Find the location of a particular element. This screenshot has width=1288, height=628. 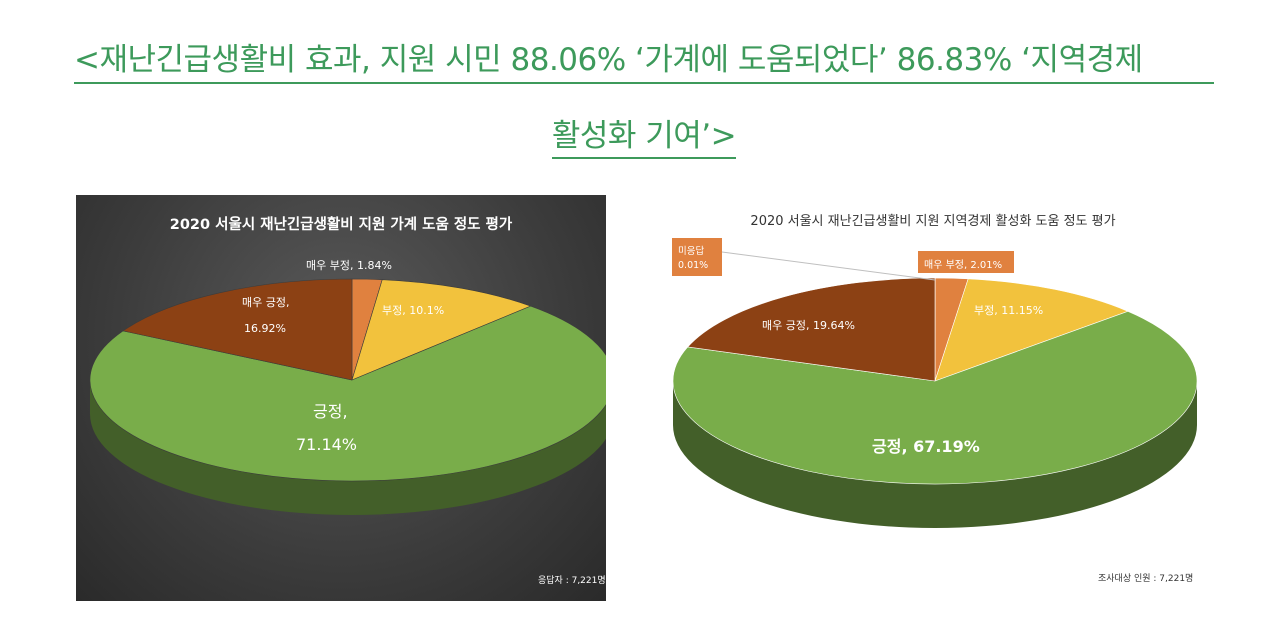

data-label-no-answer-name: 미응답 is located at coordinates (691, 251).